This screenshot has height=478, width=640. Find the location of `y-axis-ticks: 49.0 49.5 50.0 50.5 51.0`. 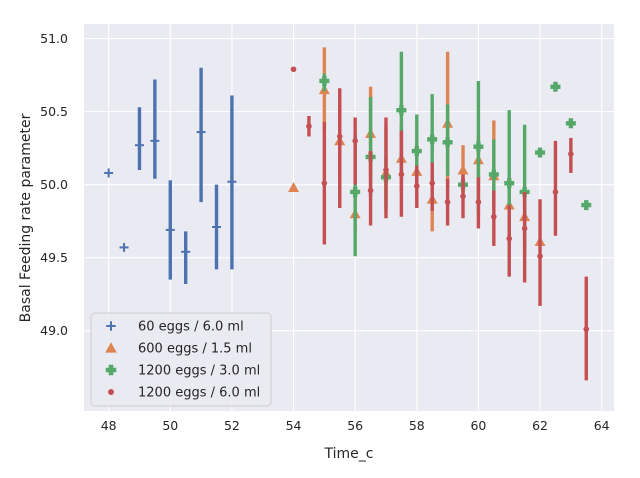

y-axis-ticks: 49.0 49.5 50.0 50.5 51.0 is located at coordinates (54, 184).